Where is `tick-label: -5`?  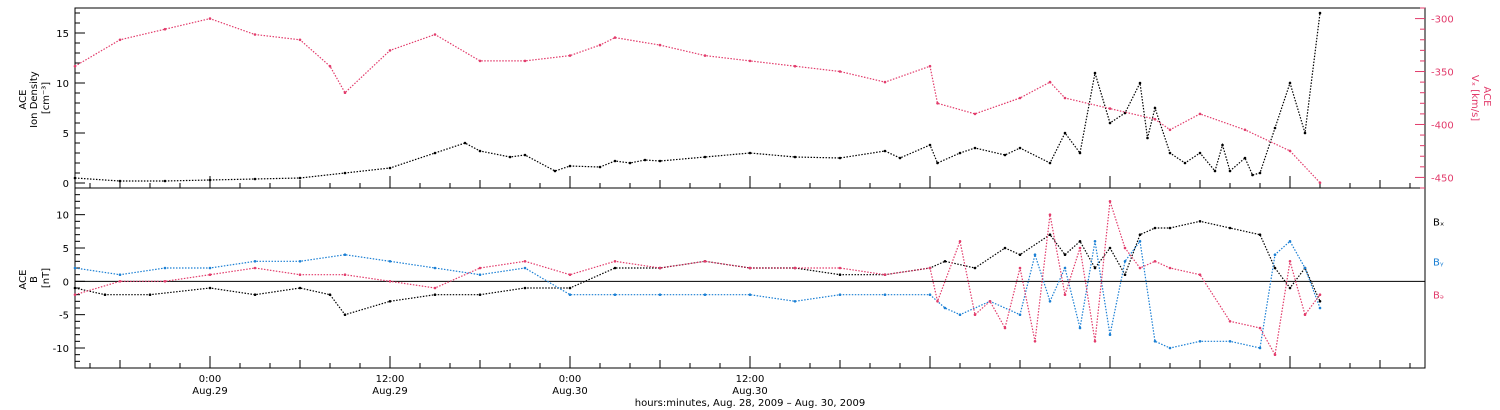 tick-label: -5 is located at coordinates (64, 316).